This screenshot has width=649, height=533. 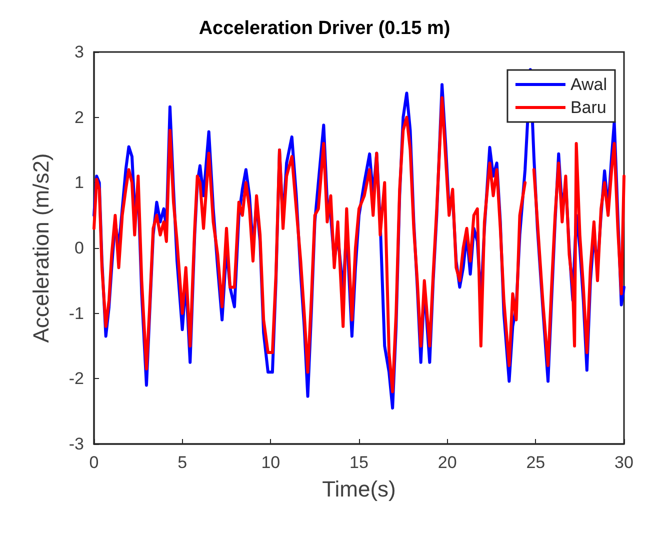 What do you see at coordinates (76, 378) in the screenshot?
I see `y-tick-label: -2` at bounding box center [76, 378].